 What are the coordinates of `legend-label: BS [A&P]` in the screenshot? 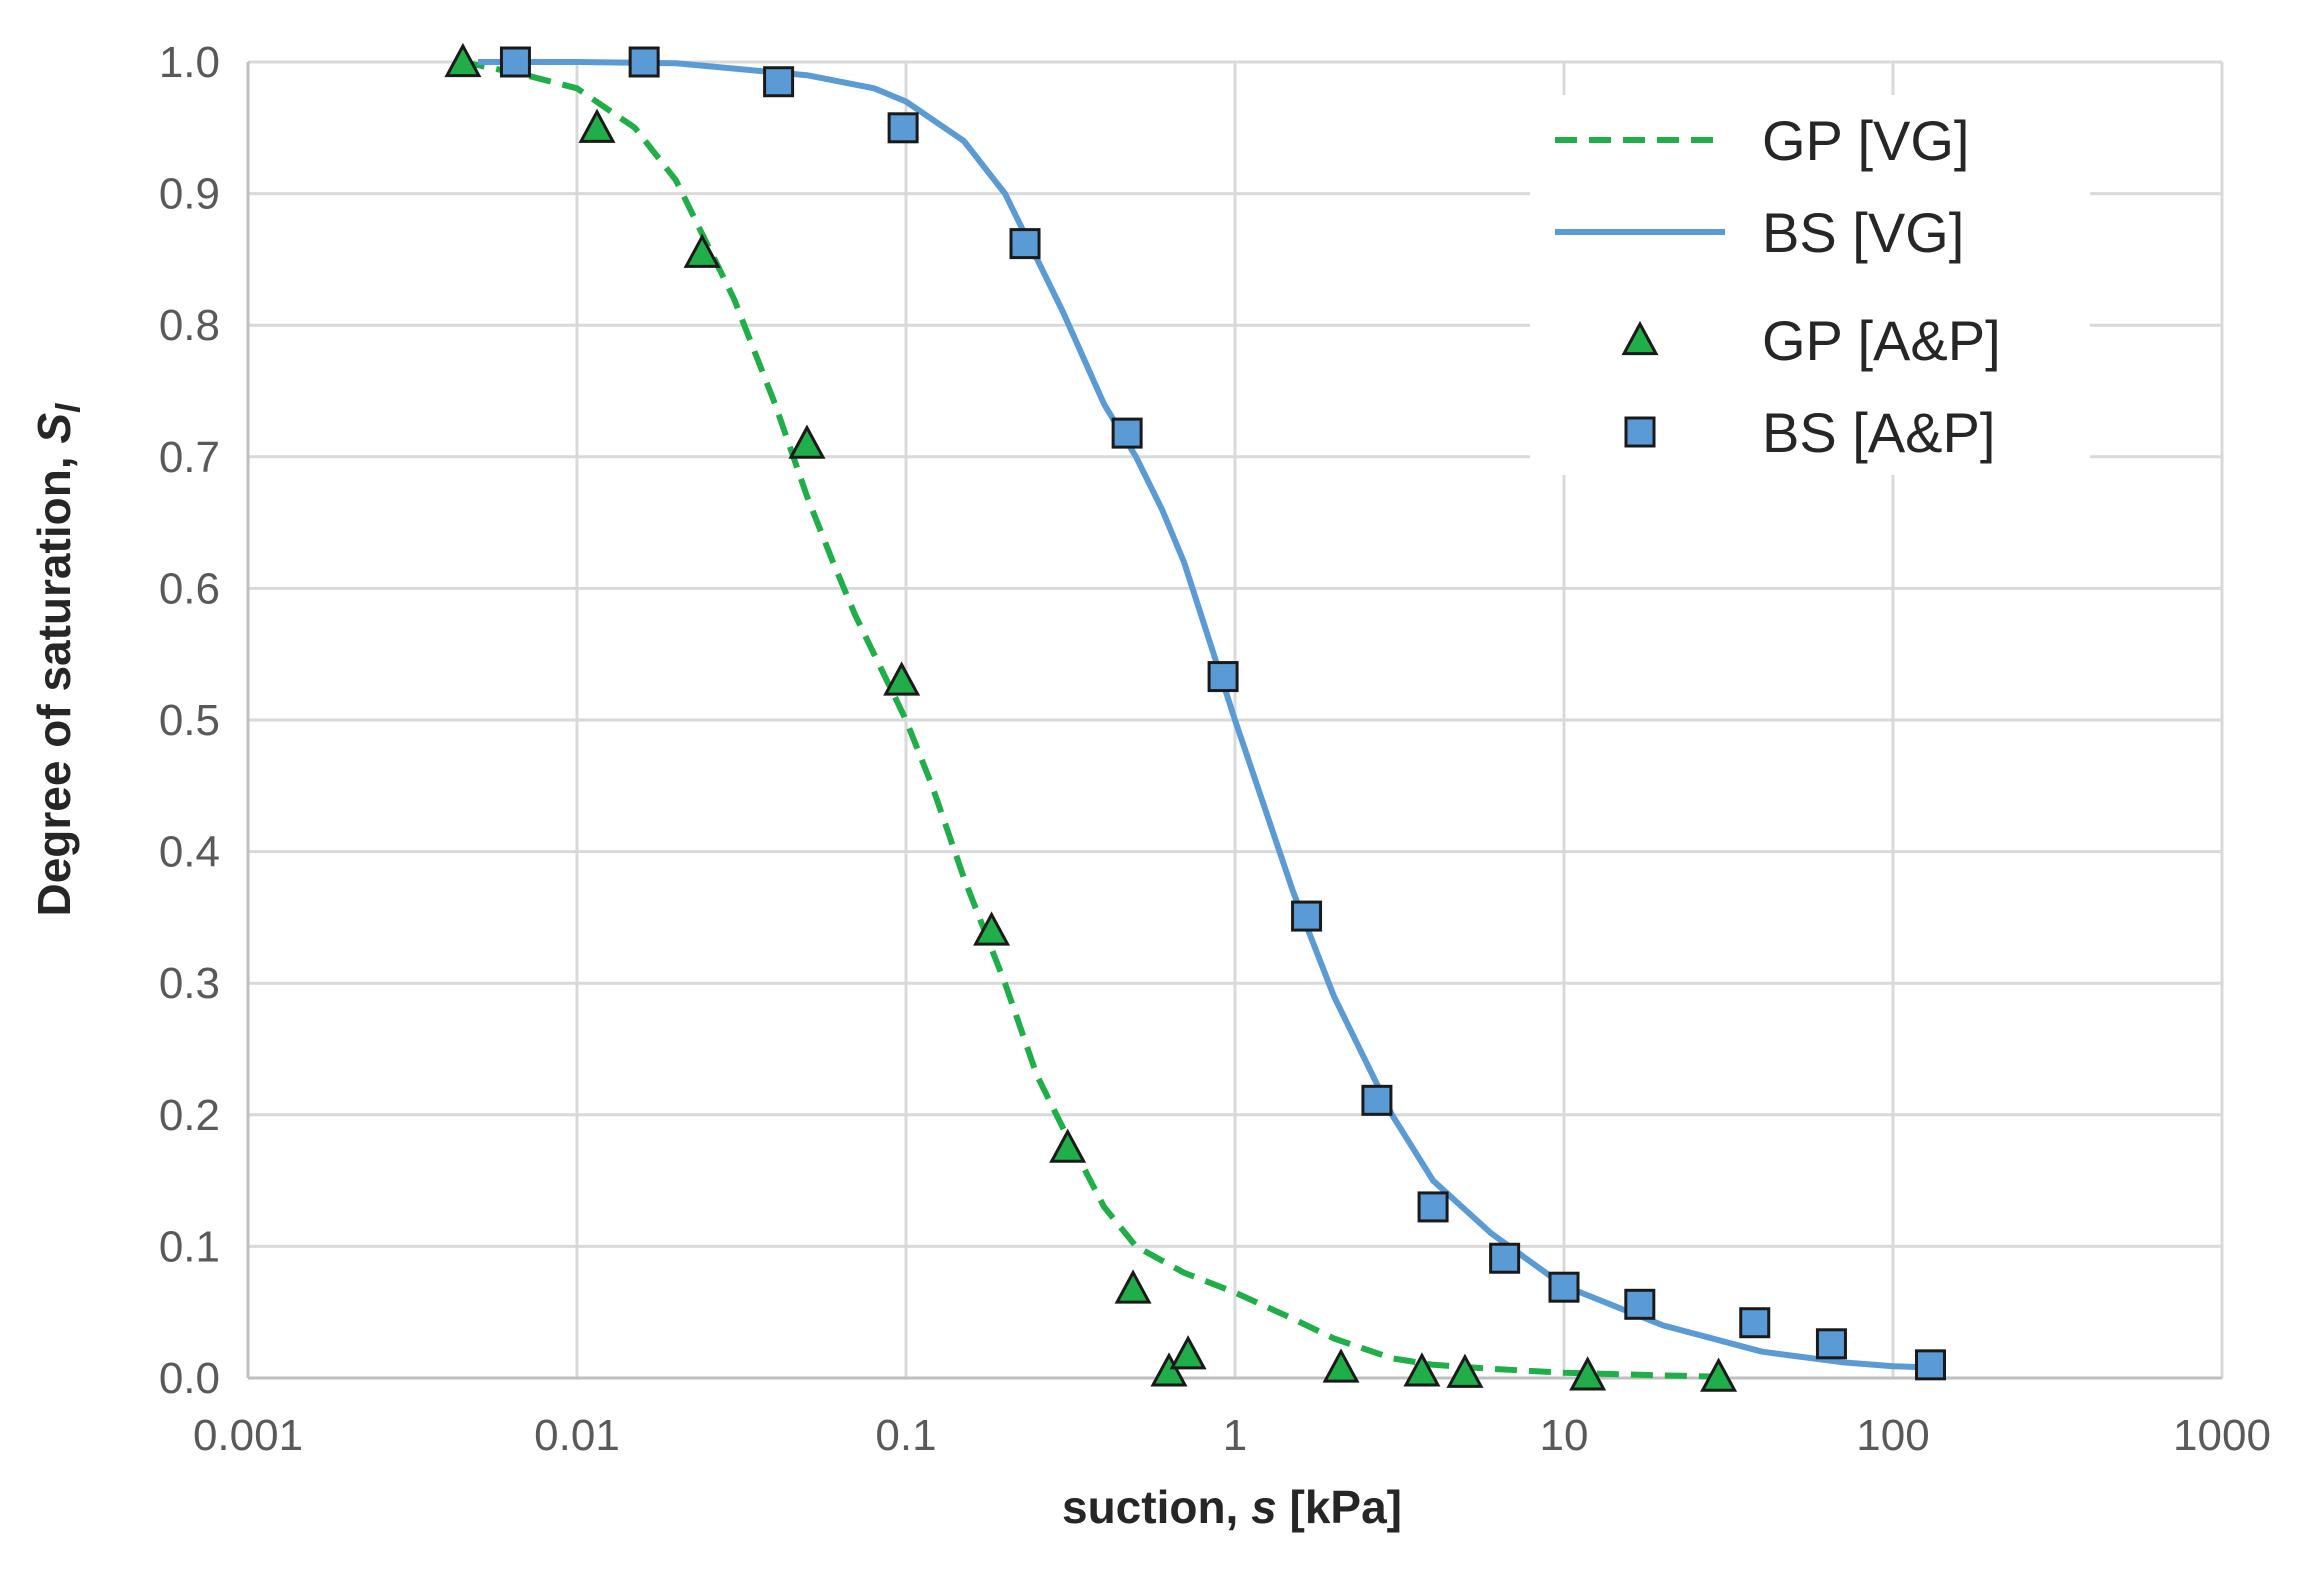 It's located at (1878, 432).